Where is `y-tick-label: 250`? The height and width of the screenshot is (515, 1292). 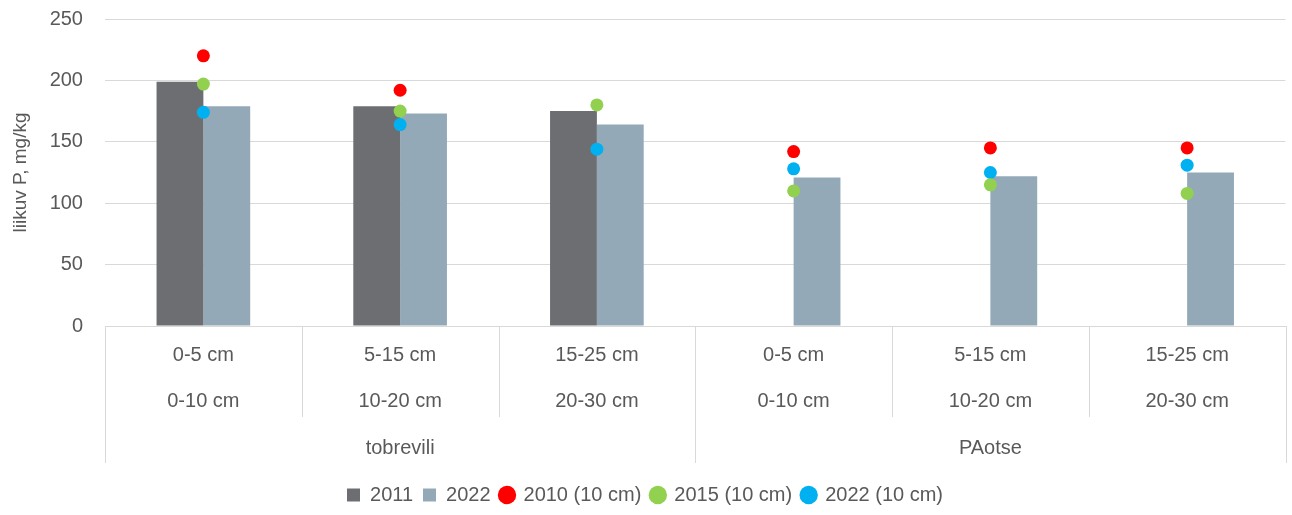
y-tick-label: 250 is located at coordinates (66, 17).